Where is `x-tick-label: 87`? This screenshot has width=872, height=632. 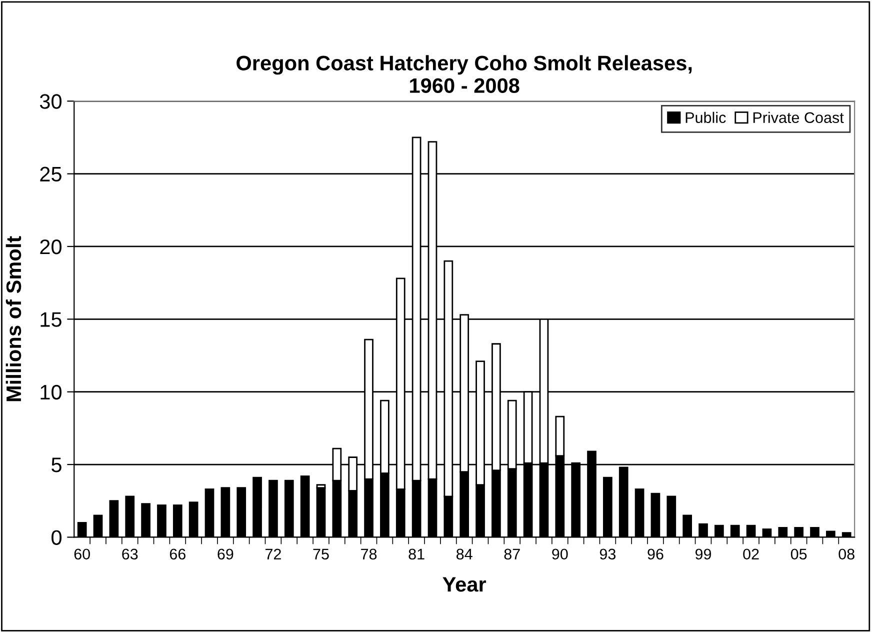 x-tick-label: 87 is located at coordinates (512, 554).